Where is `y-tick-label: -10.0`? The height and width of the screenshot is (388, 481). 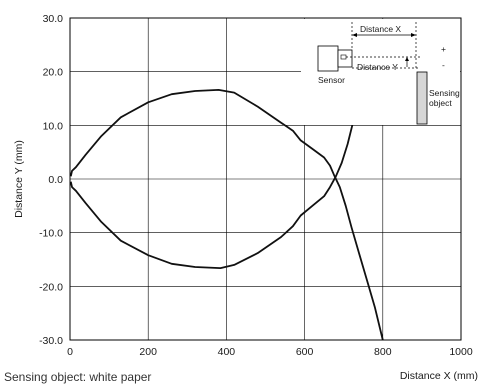
y-tick-label: -10.0 is located at coordinates (51, 234).